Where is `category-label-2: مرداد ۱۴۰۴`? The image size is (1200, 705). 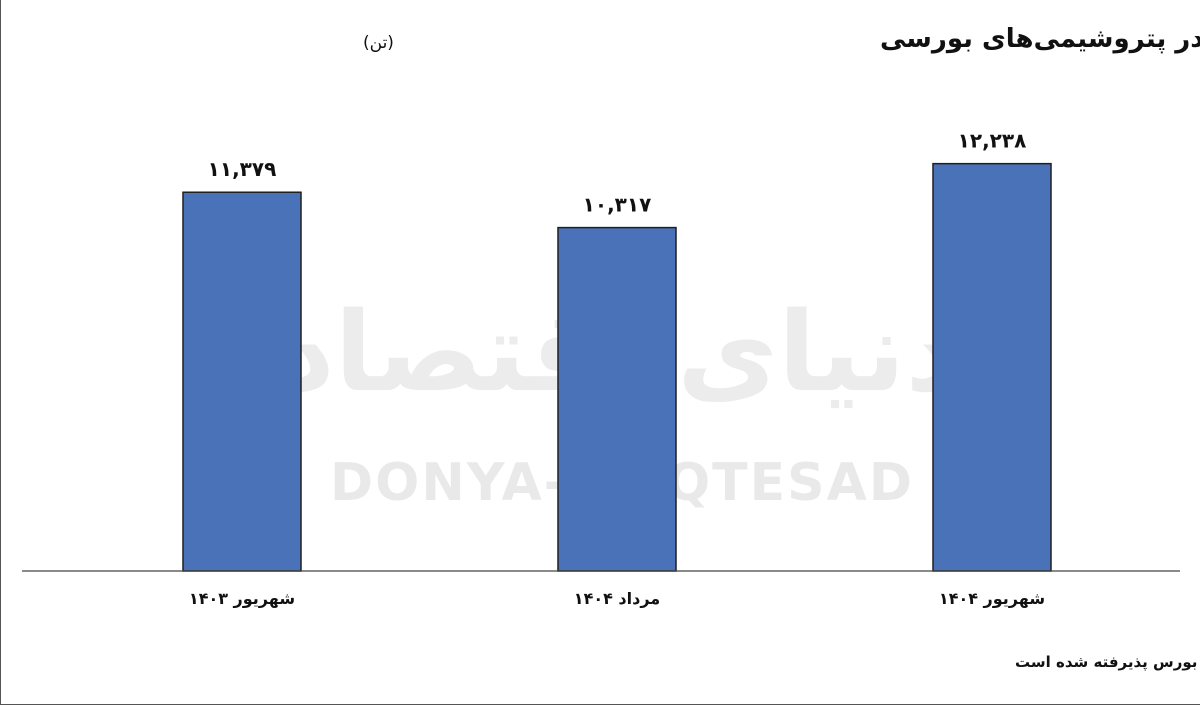 category-label-2: مرداد ۱۴۰۴ is located at coordinates (617, 598).